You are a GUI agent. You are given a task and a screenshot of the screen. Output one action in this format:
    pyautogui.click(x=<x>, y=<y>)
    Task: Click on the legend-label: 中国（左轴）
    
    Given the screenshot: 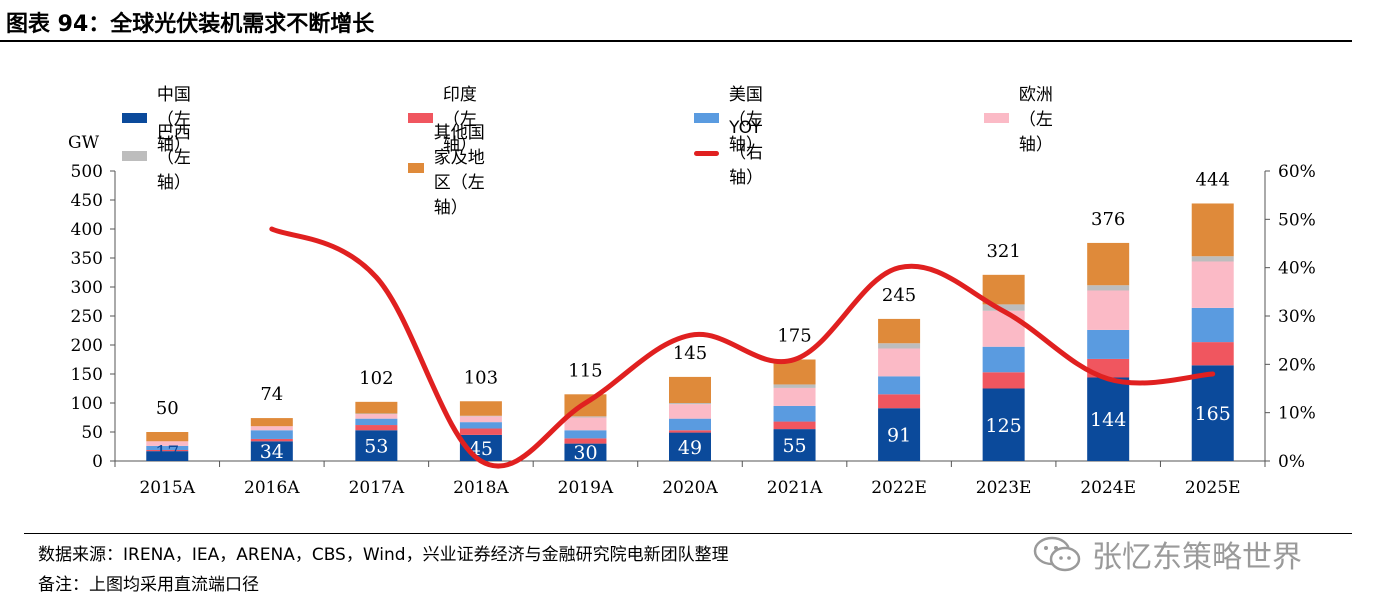 What is the action you would take?
    pyautogui.click(x=173, y=120)
    